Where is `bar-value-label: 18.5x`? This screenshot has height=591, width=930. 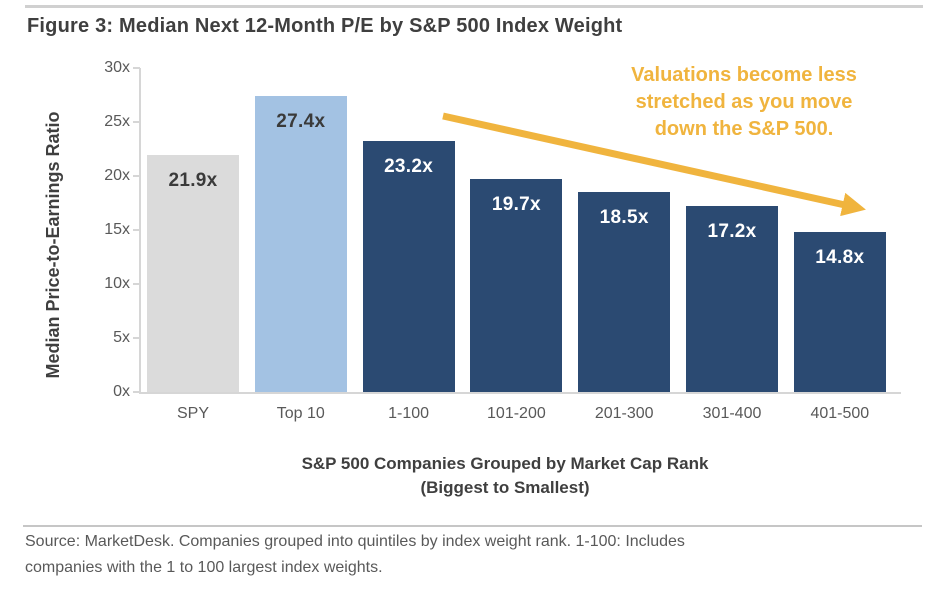 bar-value-label: 18.5x is located at coordinates (624, 218).